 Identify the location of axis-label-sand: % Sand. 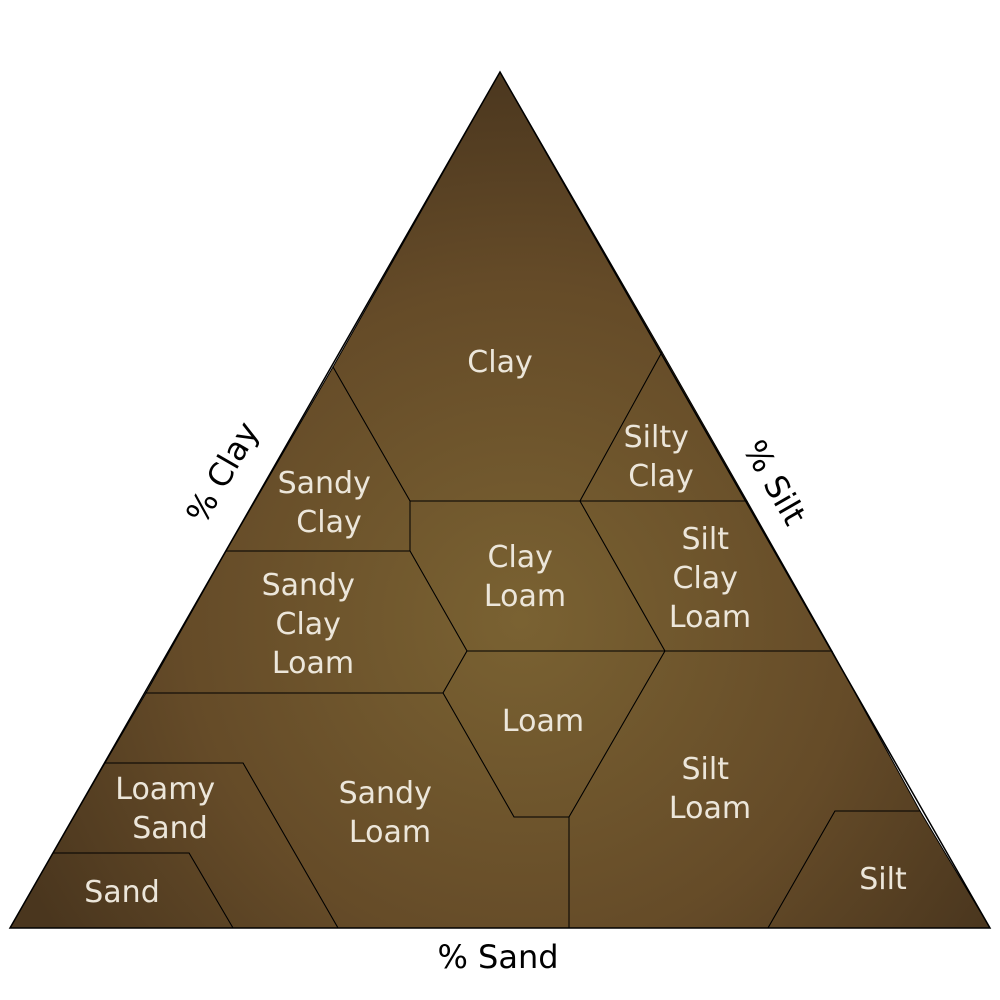
(497, 957).